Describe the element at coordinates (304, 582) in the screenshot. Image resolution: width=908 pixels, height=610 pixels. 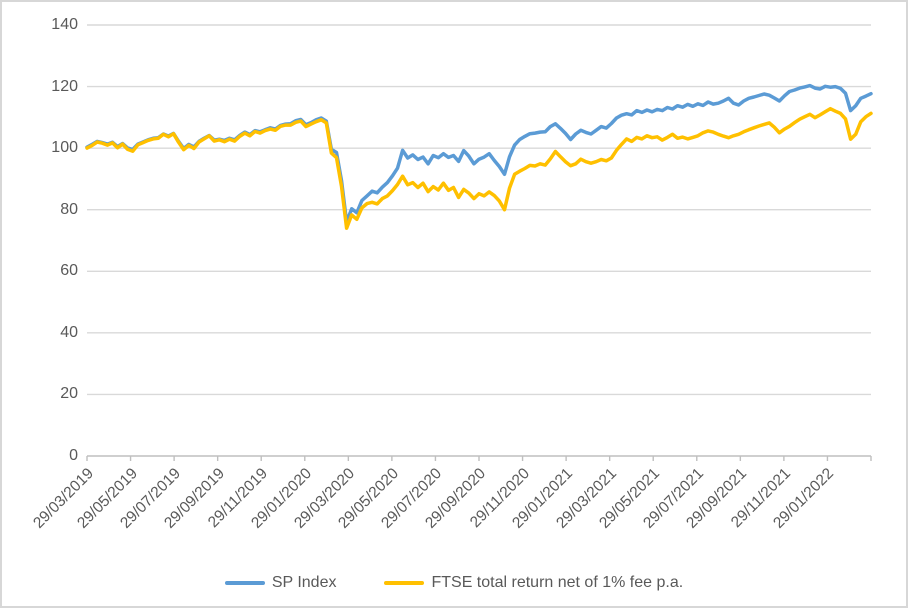
I see `legend-label-sp-index: SP Index` at that location.